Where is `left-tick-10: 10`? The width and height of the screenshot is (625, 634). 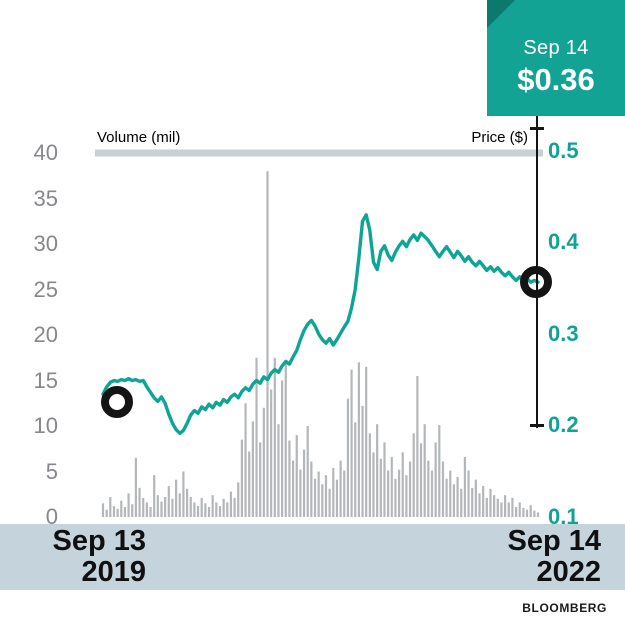
left-tick-10: 10 is located at coordinates (45, 425).